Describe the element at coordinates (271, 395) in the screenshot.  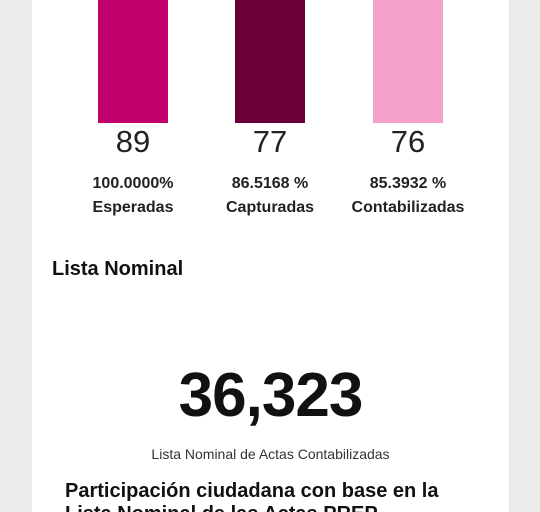
I see `lista-nominal-value: 36,323` at that location.